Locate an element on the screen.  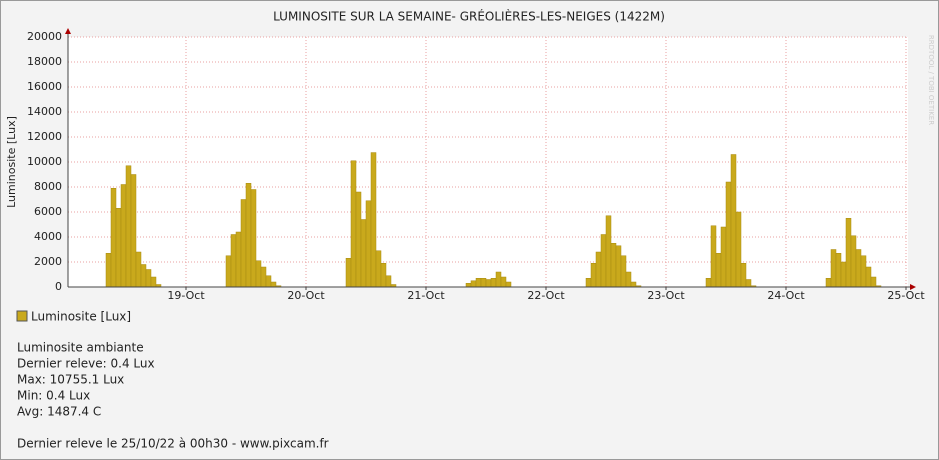
x-tick-label: 19-Oct is located at coordinates (186, 295).